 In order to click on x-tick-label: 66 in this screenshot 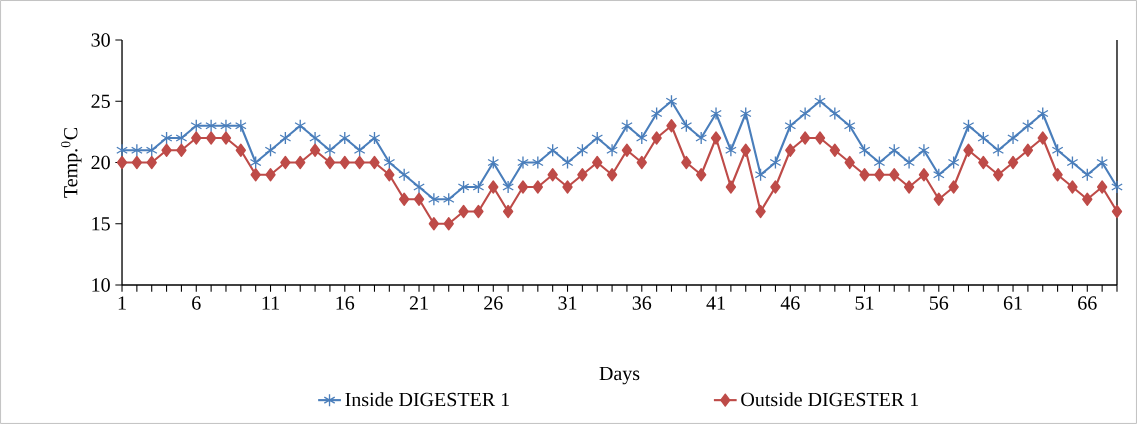, I will do `click(1087, 303)`.